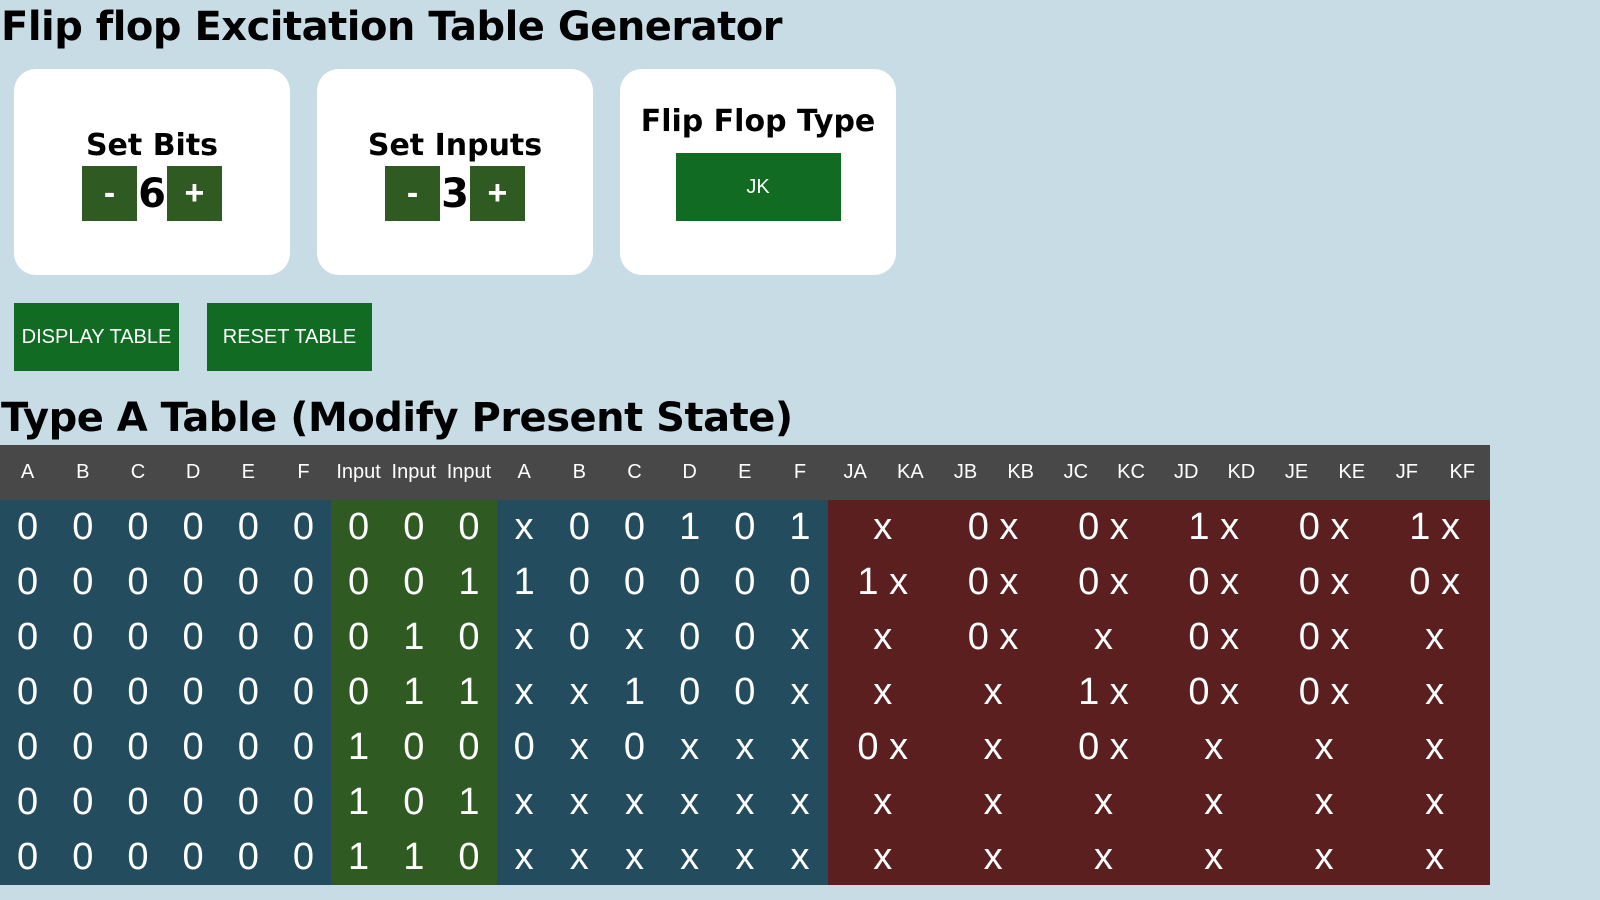 The height and width of the screenshot is (900, 1600). Describe the element at coordinates (96, 337) in the screenshot. I see `display-table-button: DISPLAY TABLE` at that location.